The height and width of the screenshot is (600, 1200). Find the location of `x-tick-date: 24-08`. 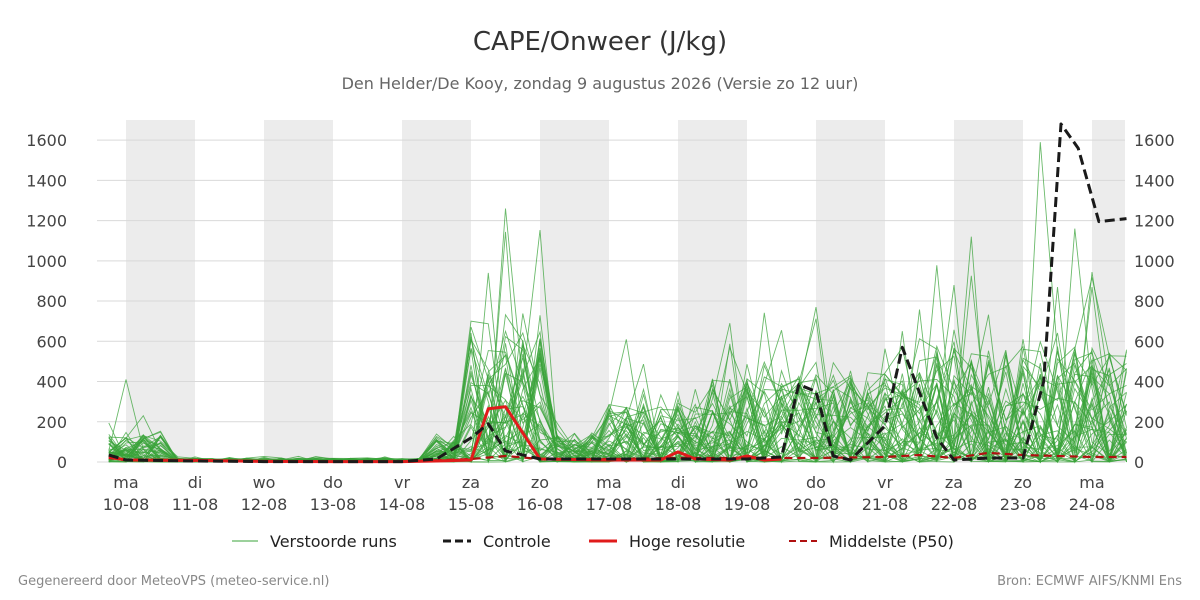

x-tick-date: 24-08 is located at coordinates (1092, 504).